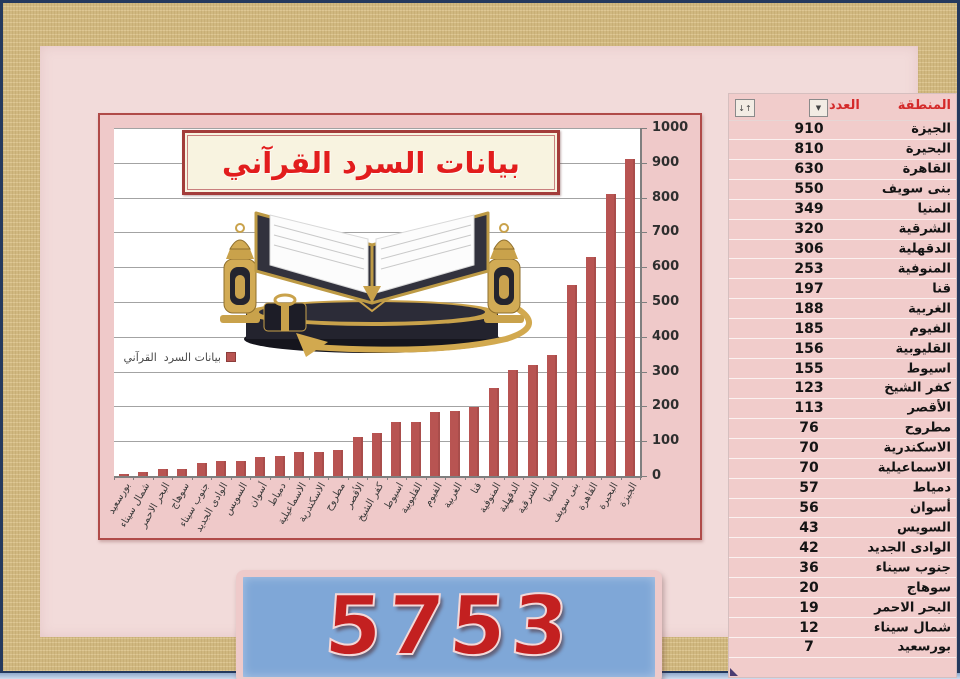  I want to click on table-row: 156 القليوبية, so click(842, 348).